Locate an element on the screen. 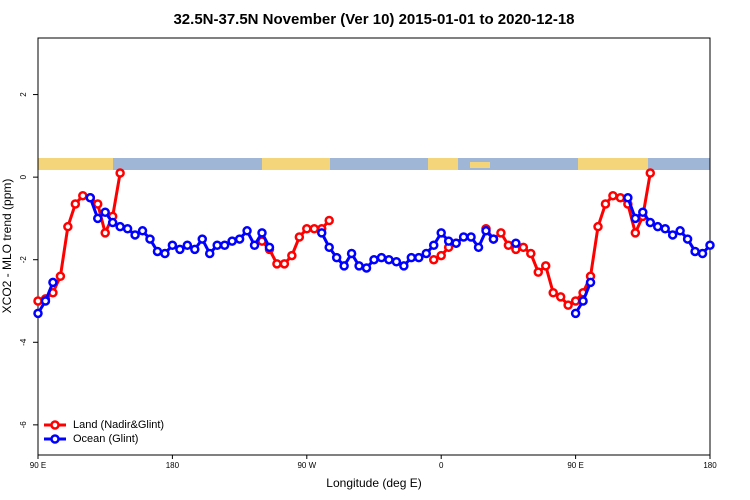 Image resolution: width=750 pixels, height=500 pixels. y-tick-label: -4 is located at coordinates (23, 342).